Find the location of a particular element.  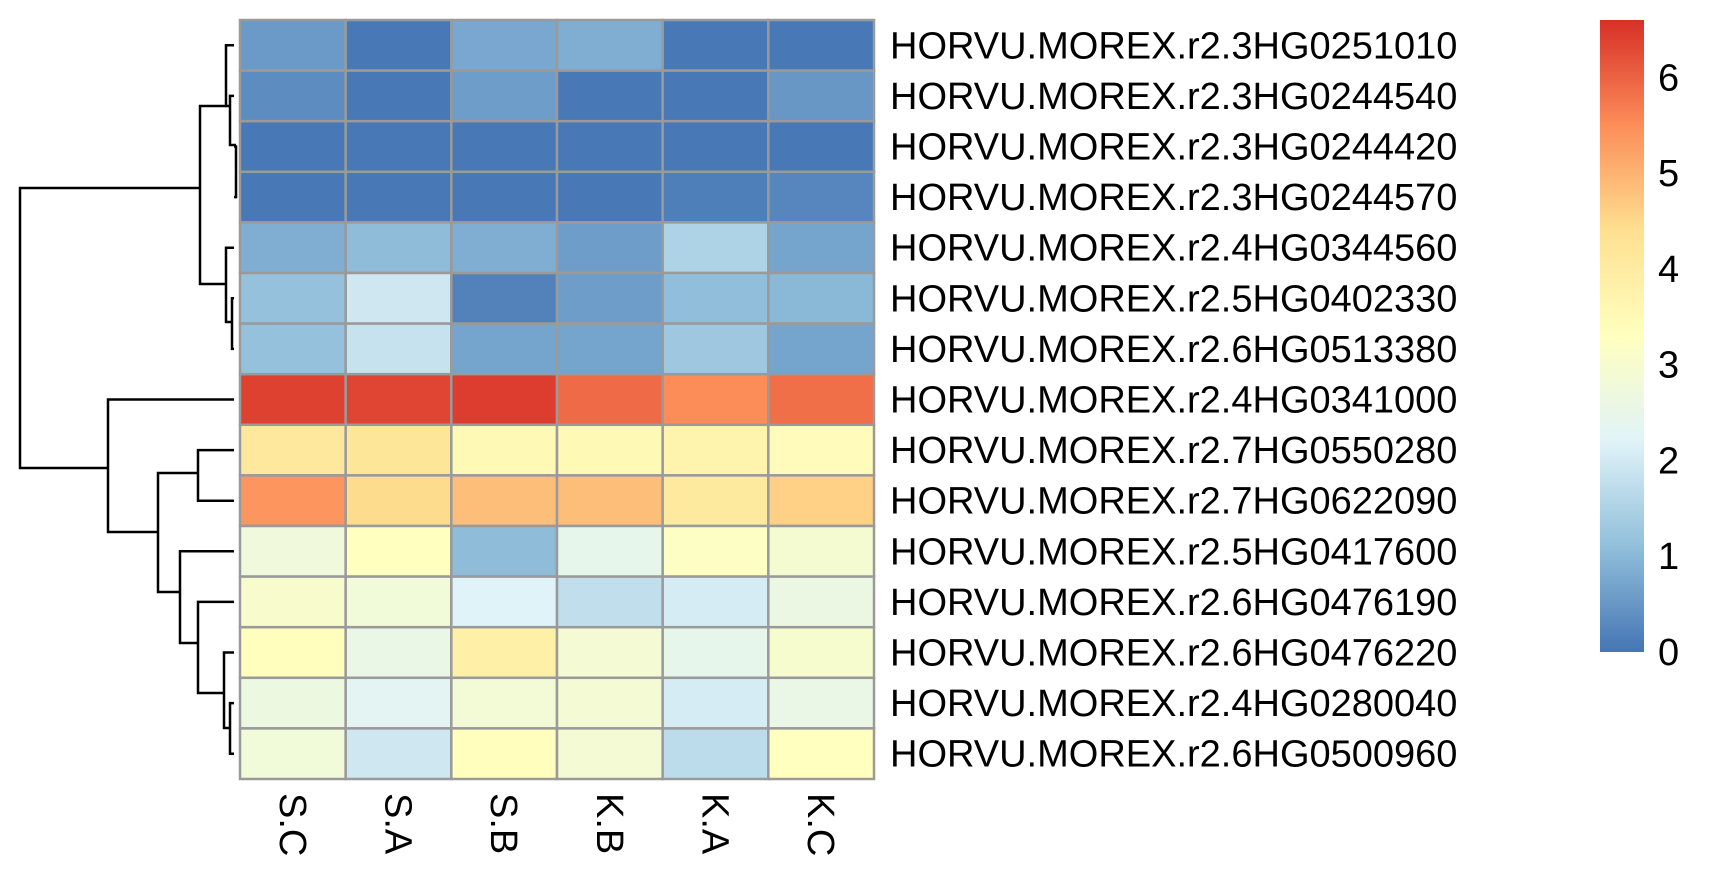

row-label: HORVU.MOREX.r2.4HG0341000 is located at coordinates (1173, 401).